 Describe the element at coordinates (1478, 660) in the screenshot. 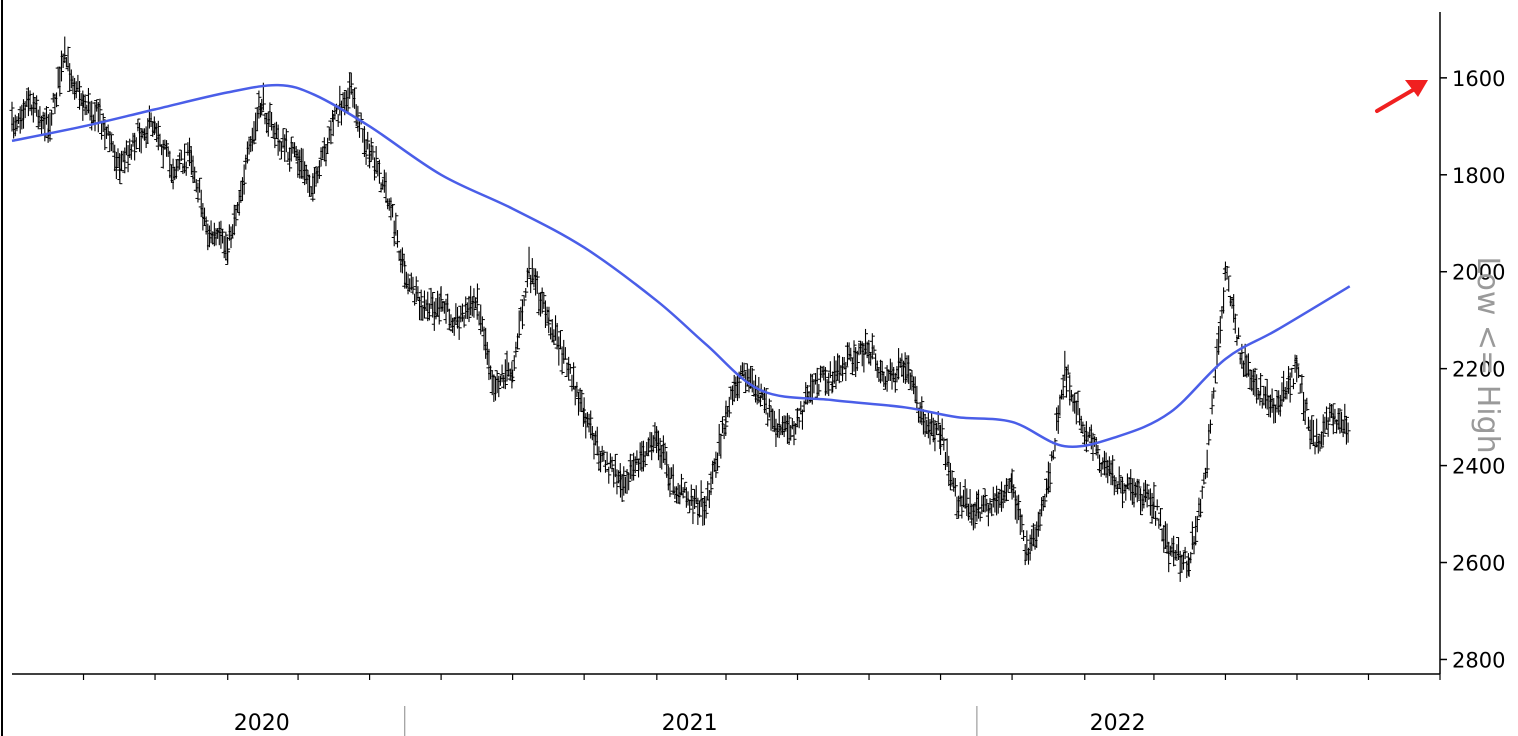

I see `y-tick-label: 2800` at that location.